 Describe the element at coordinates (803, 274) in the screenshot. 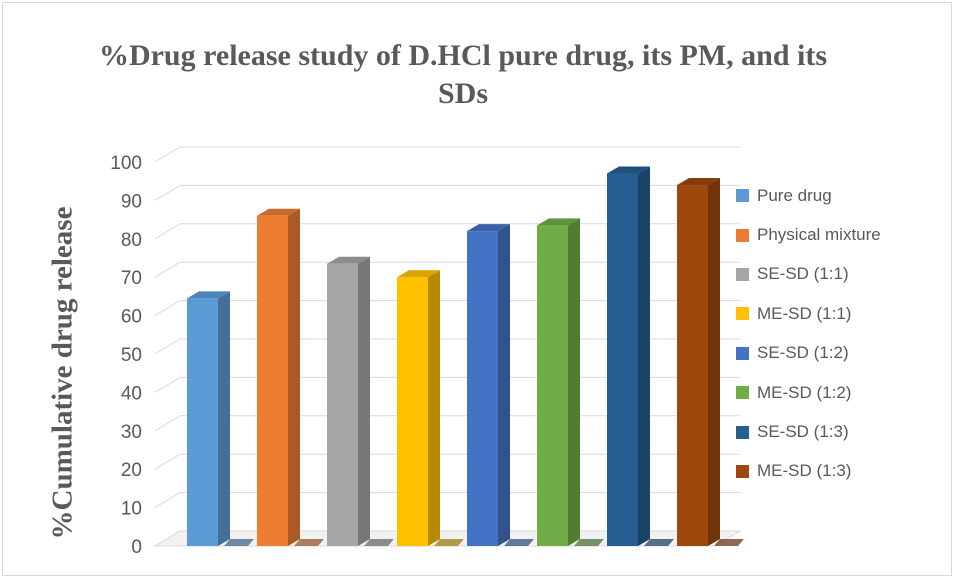

I see `legend-label: SE-SD (1:1)` at that location.